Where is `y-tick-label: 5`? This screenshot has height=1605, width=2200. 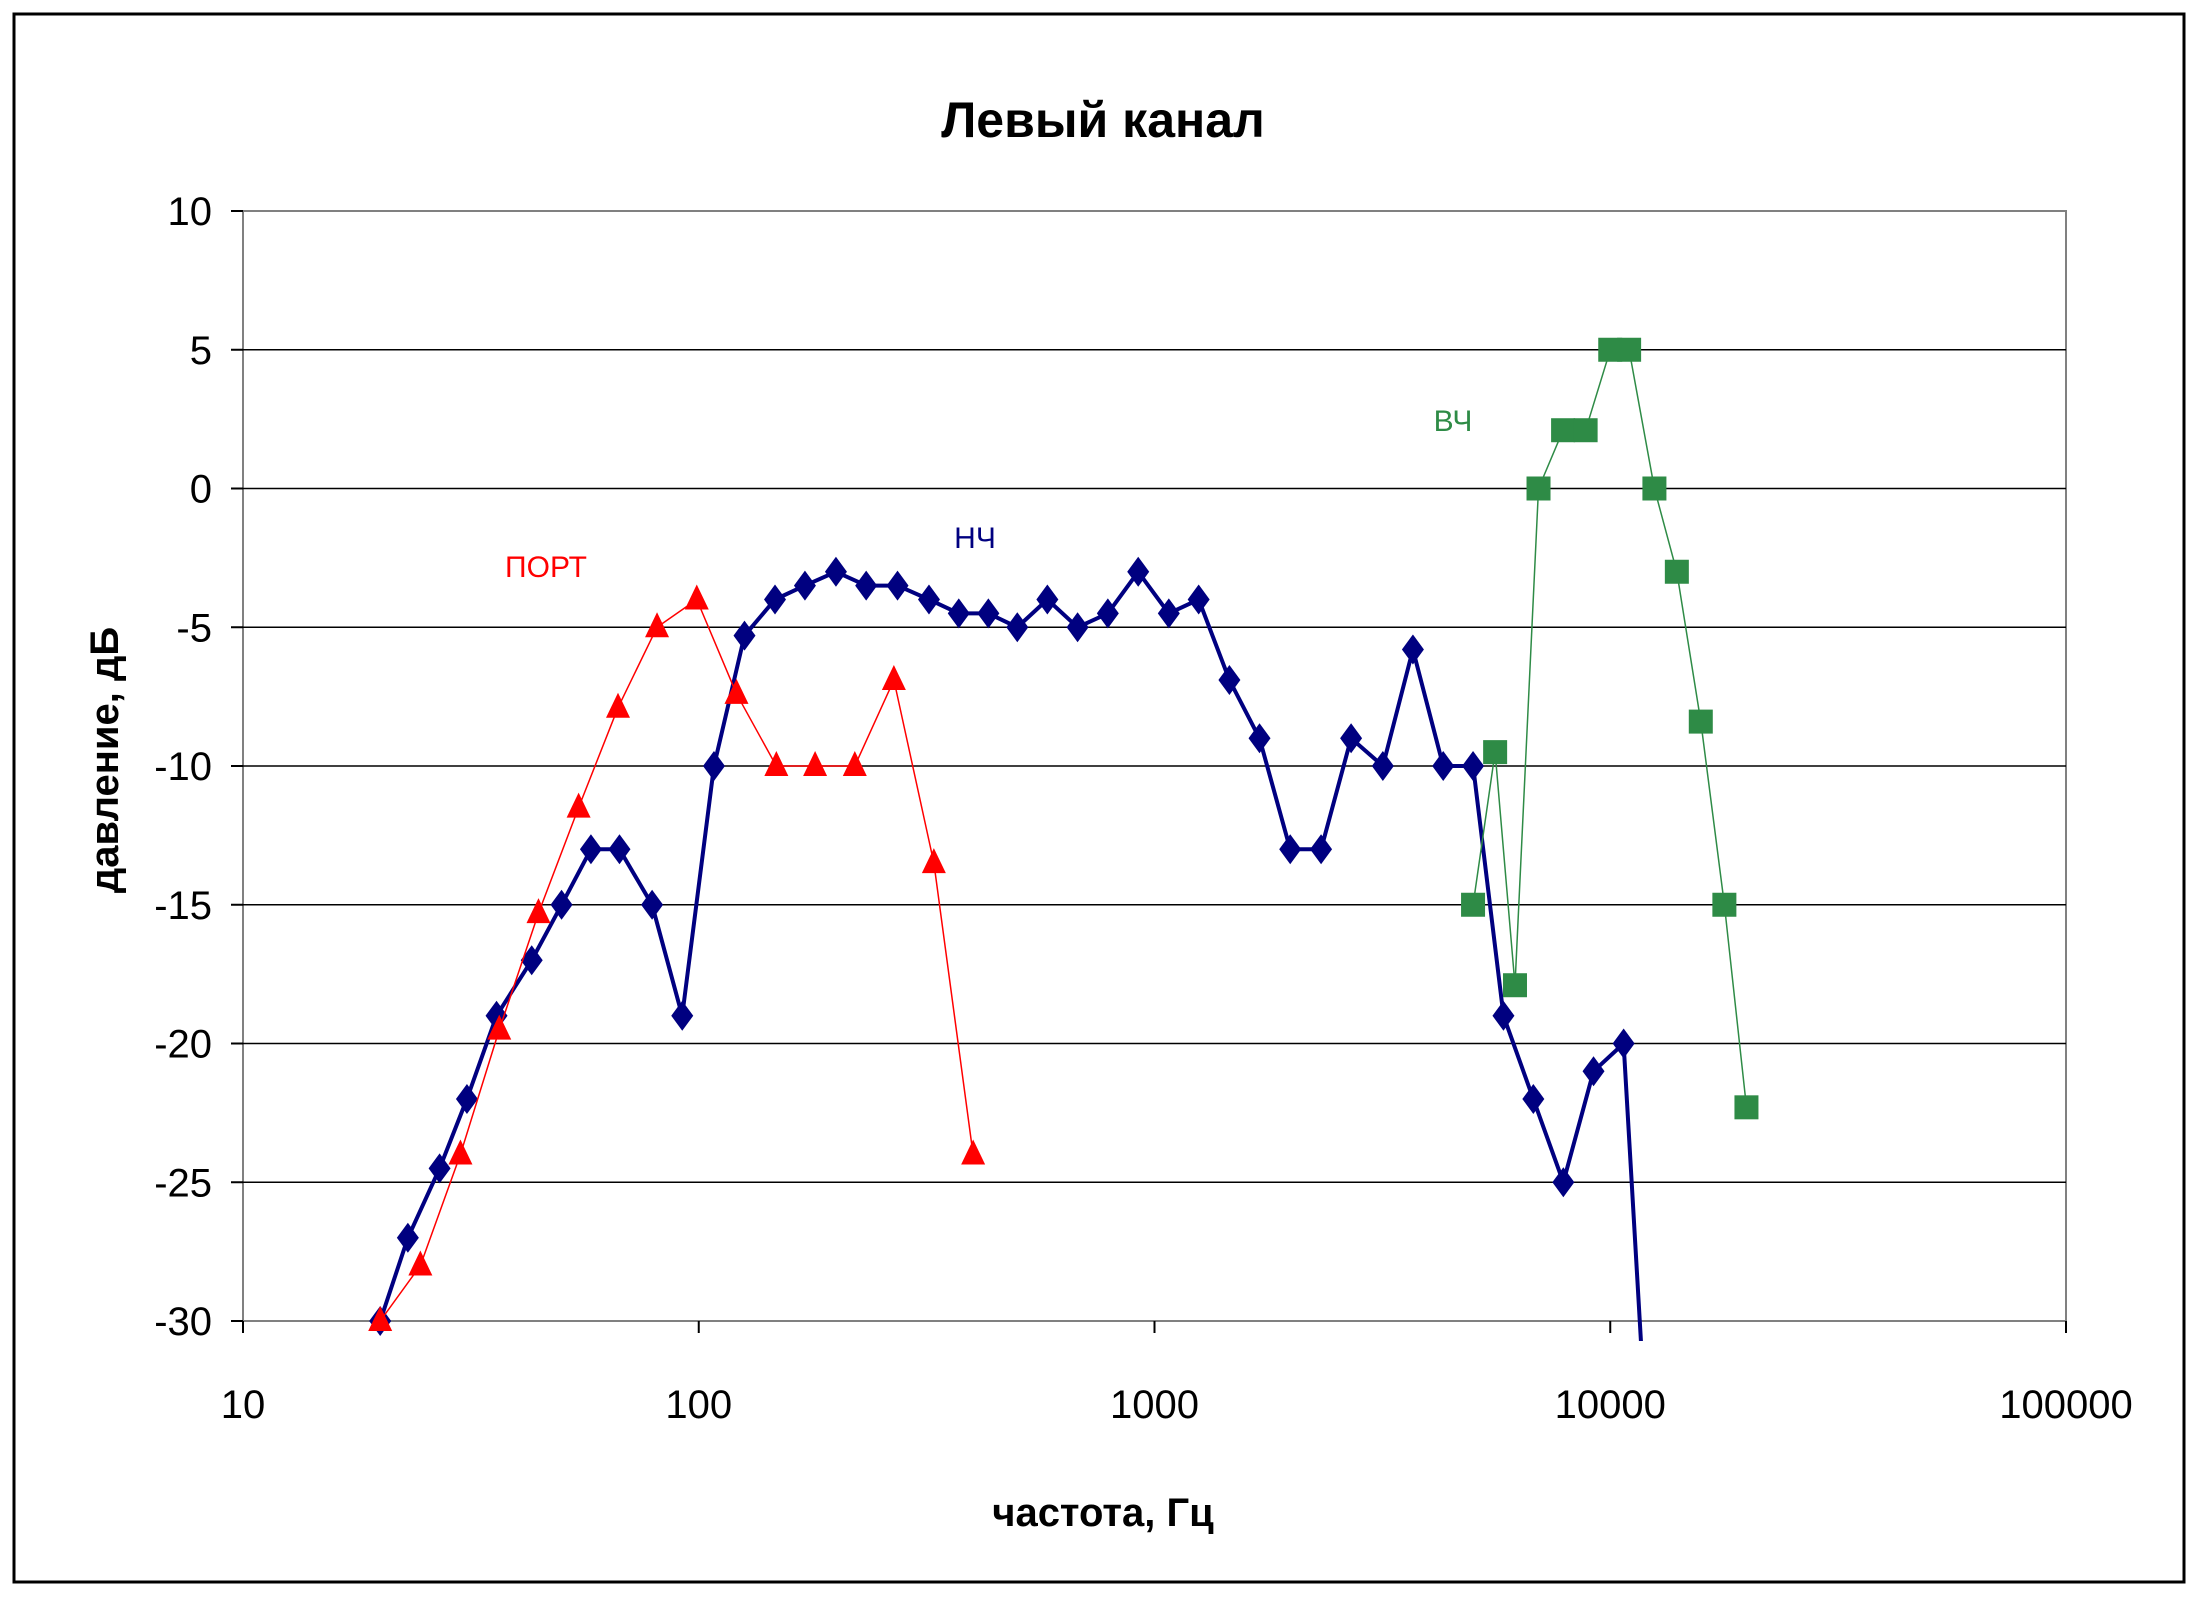
y-tick-label: 5 is located at coordinates (201, 351).